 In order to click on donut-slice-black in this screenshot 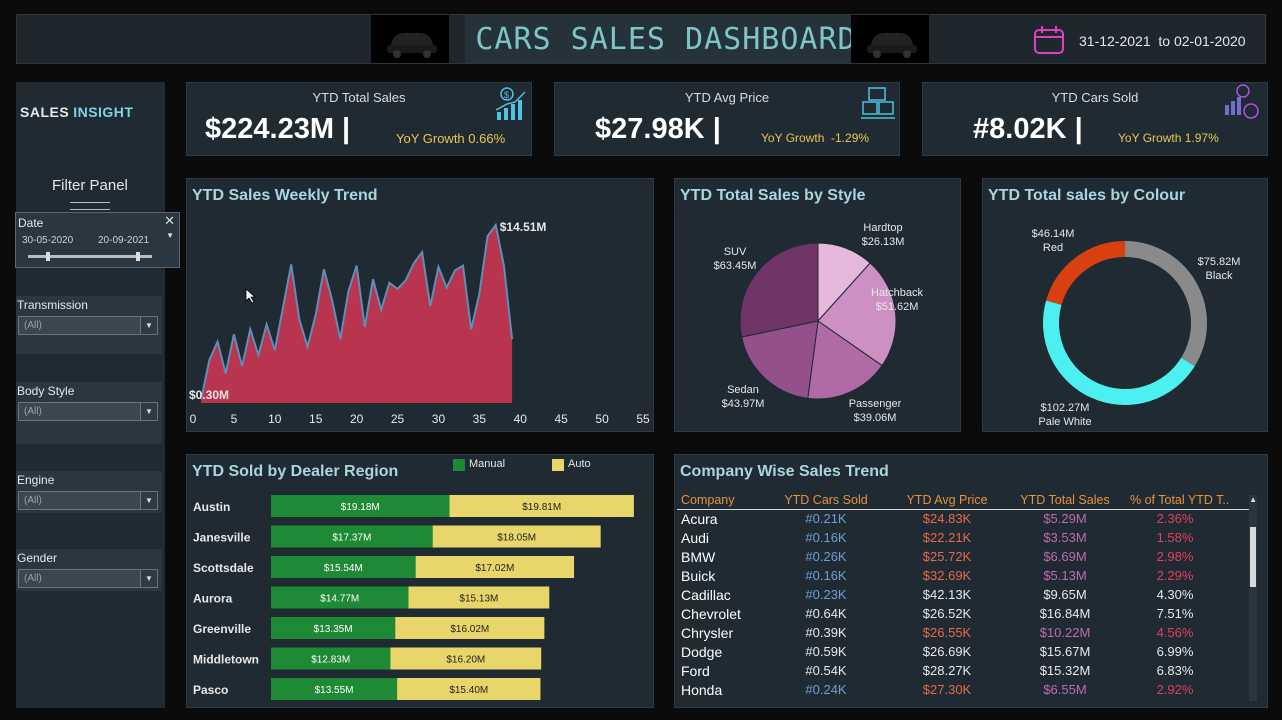, I will do `click(1165, 304)`.